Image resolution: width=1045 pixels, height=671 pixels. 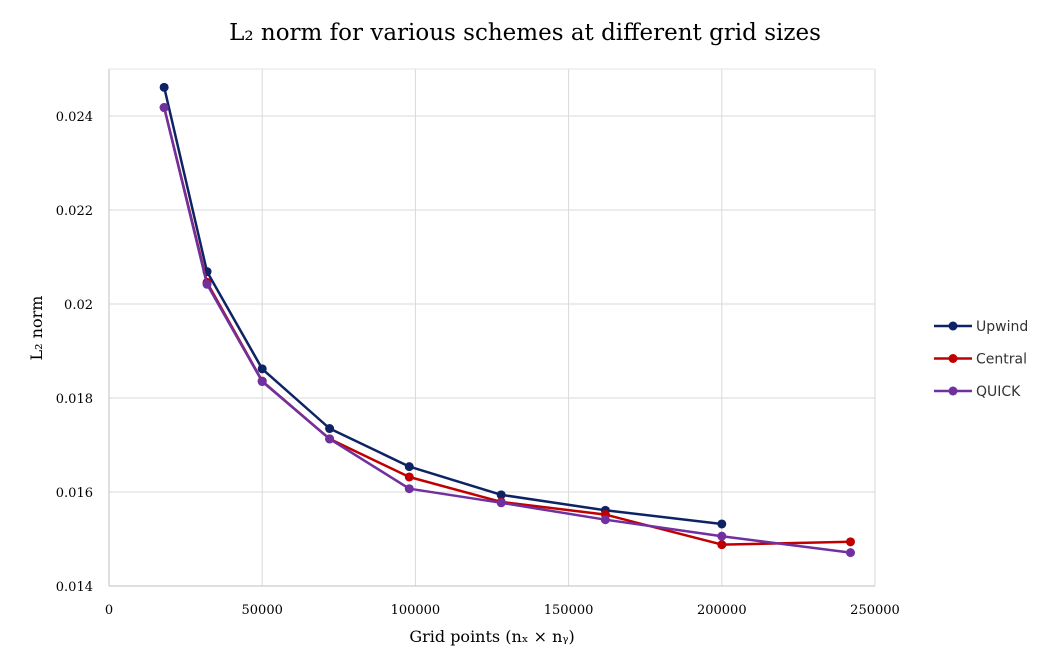 I want to click on x-tick-label: 150000, so click(x=569, y=610).